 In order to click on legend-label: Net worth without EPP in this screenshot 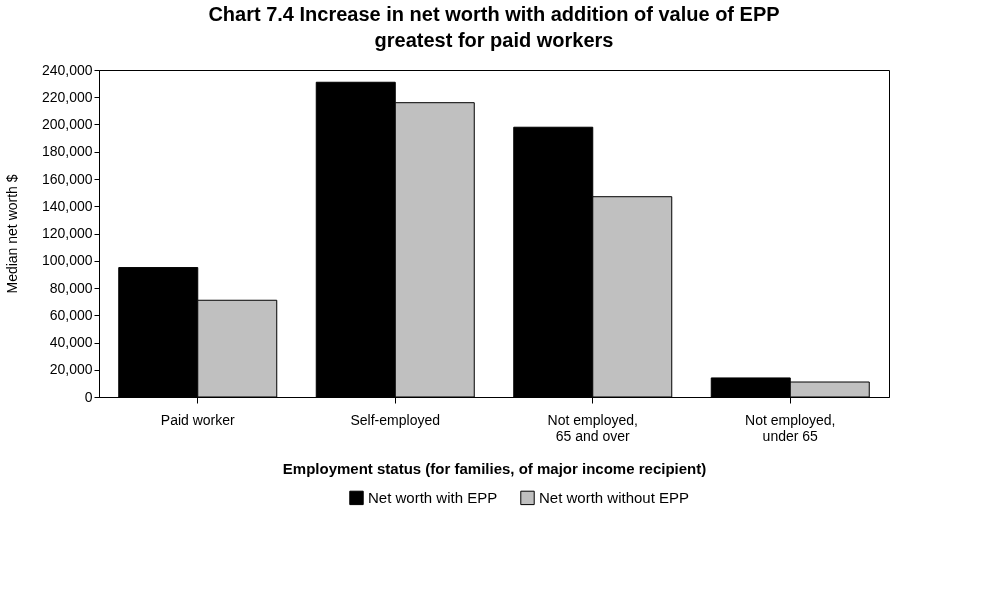, I will do `click(614, 497)`.